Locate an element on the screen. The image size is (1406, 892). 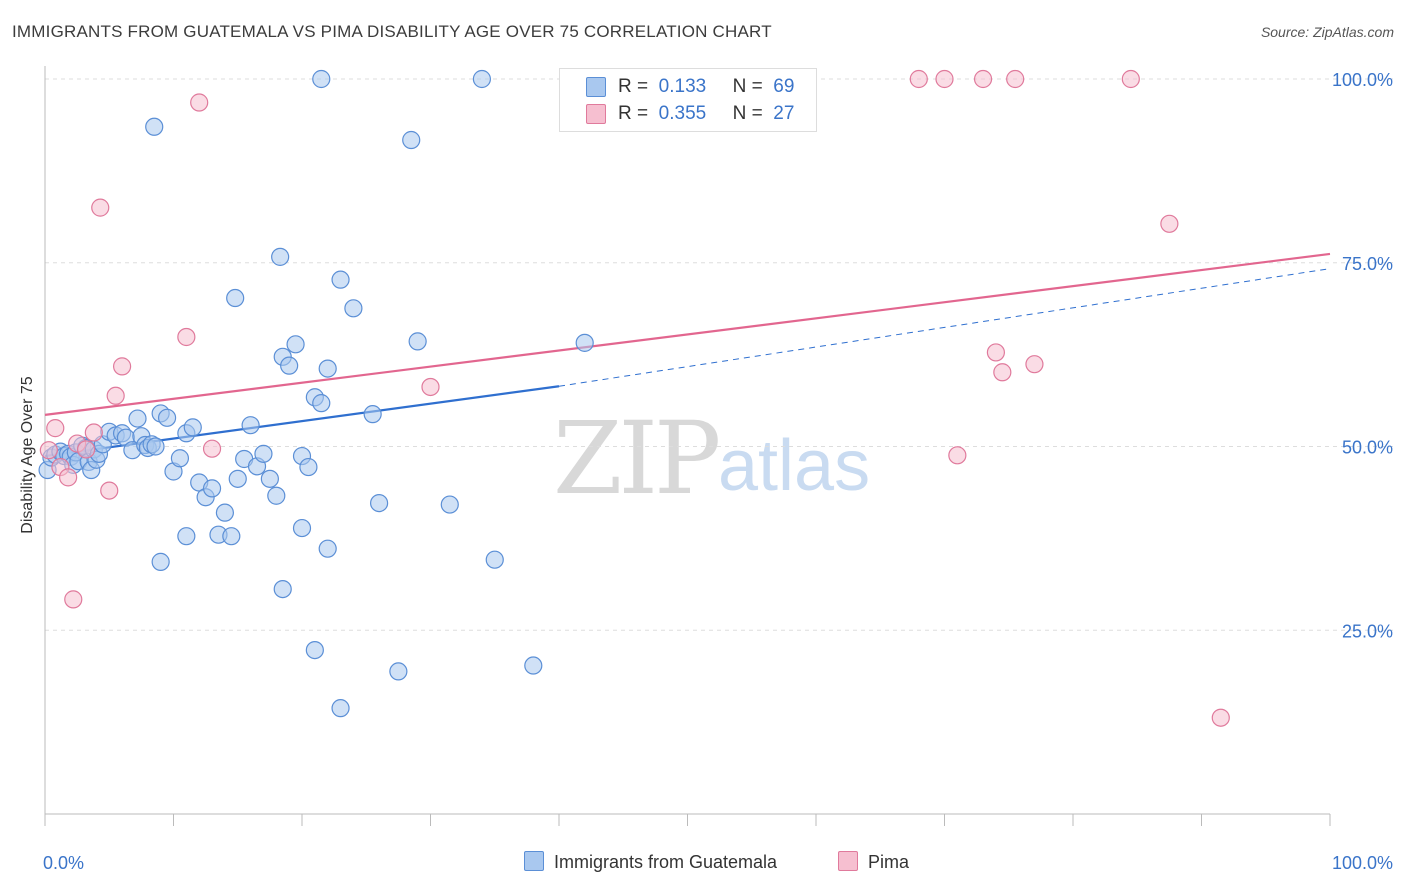
bottom-legend-pima: Pima is located at coordinates (873, 862).